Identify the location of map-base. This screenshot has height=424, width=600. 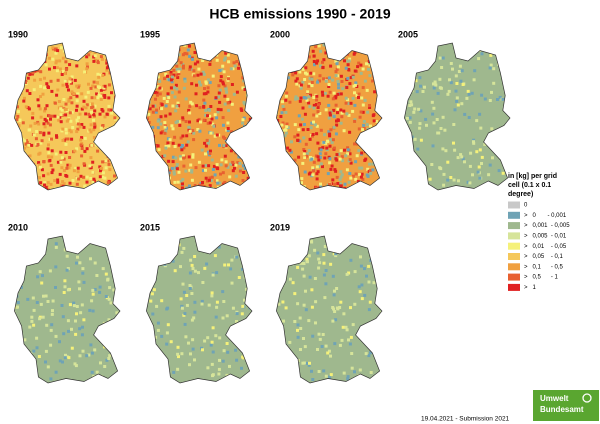
(67, 309).